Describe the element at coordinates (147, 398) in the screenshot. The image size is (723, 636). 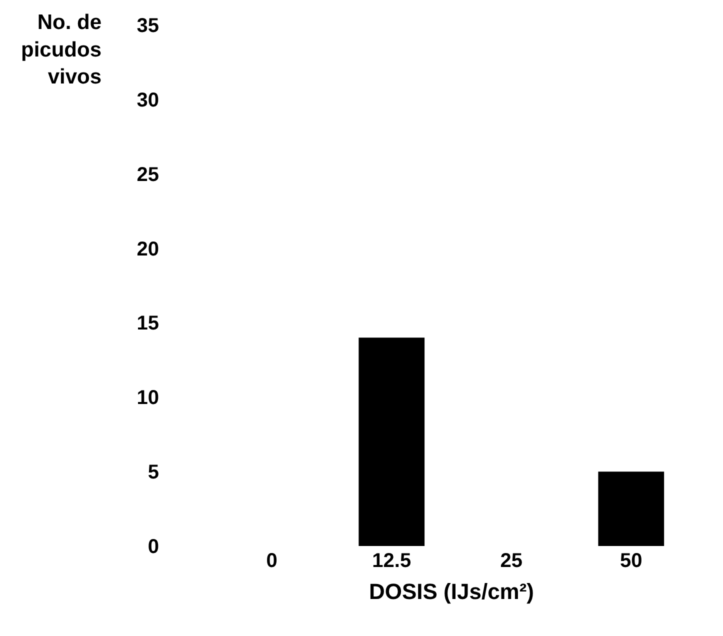
I see `y-tick-label: 10` at that location.